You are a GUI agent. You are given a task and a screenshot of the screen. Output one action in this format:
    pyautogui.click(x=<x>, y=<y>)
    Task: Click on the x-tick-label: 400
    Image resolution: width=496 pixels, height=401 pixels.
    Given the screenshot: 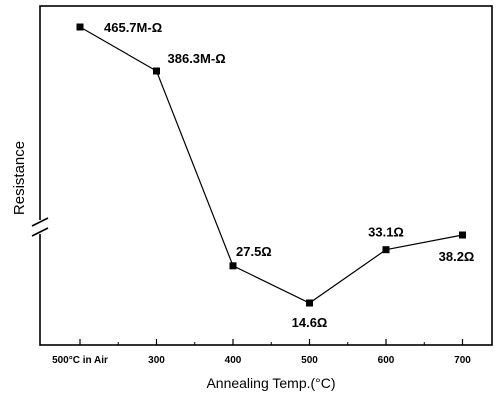 What is the action you would take?
    pyautogui.click(x=233, y=360)
    